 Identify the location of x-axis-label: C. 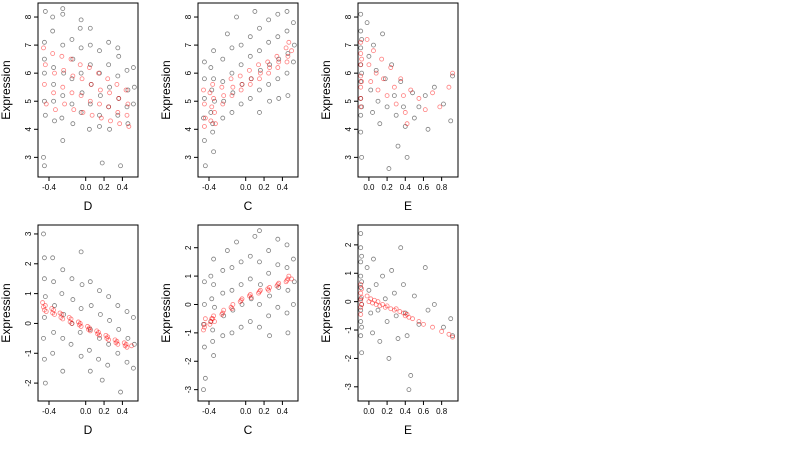
(248, 206).